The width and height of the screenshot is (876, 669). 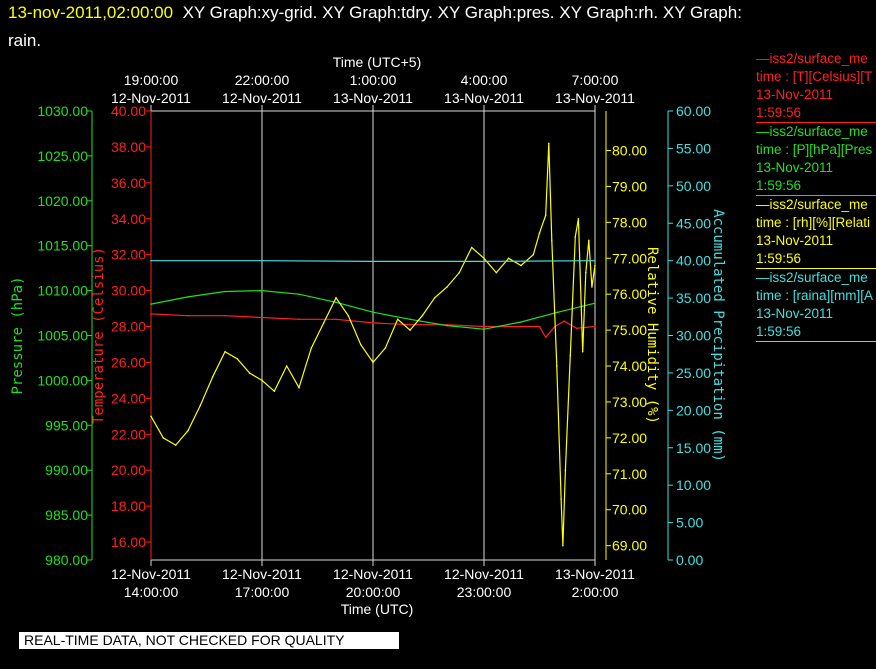 I want to click on bottom-tick-date: 12-Nov-2011, so click(x=484, y=574).